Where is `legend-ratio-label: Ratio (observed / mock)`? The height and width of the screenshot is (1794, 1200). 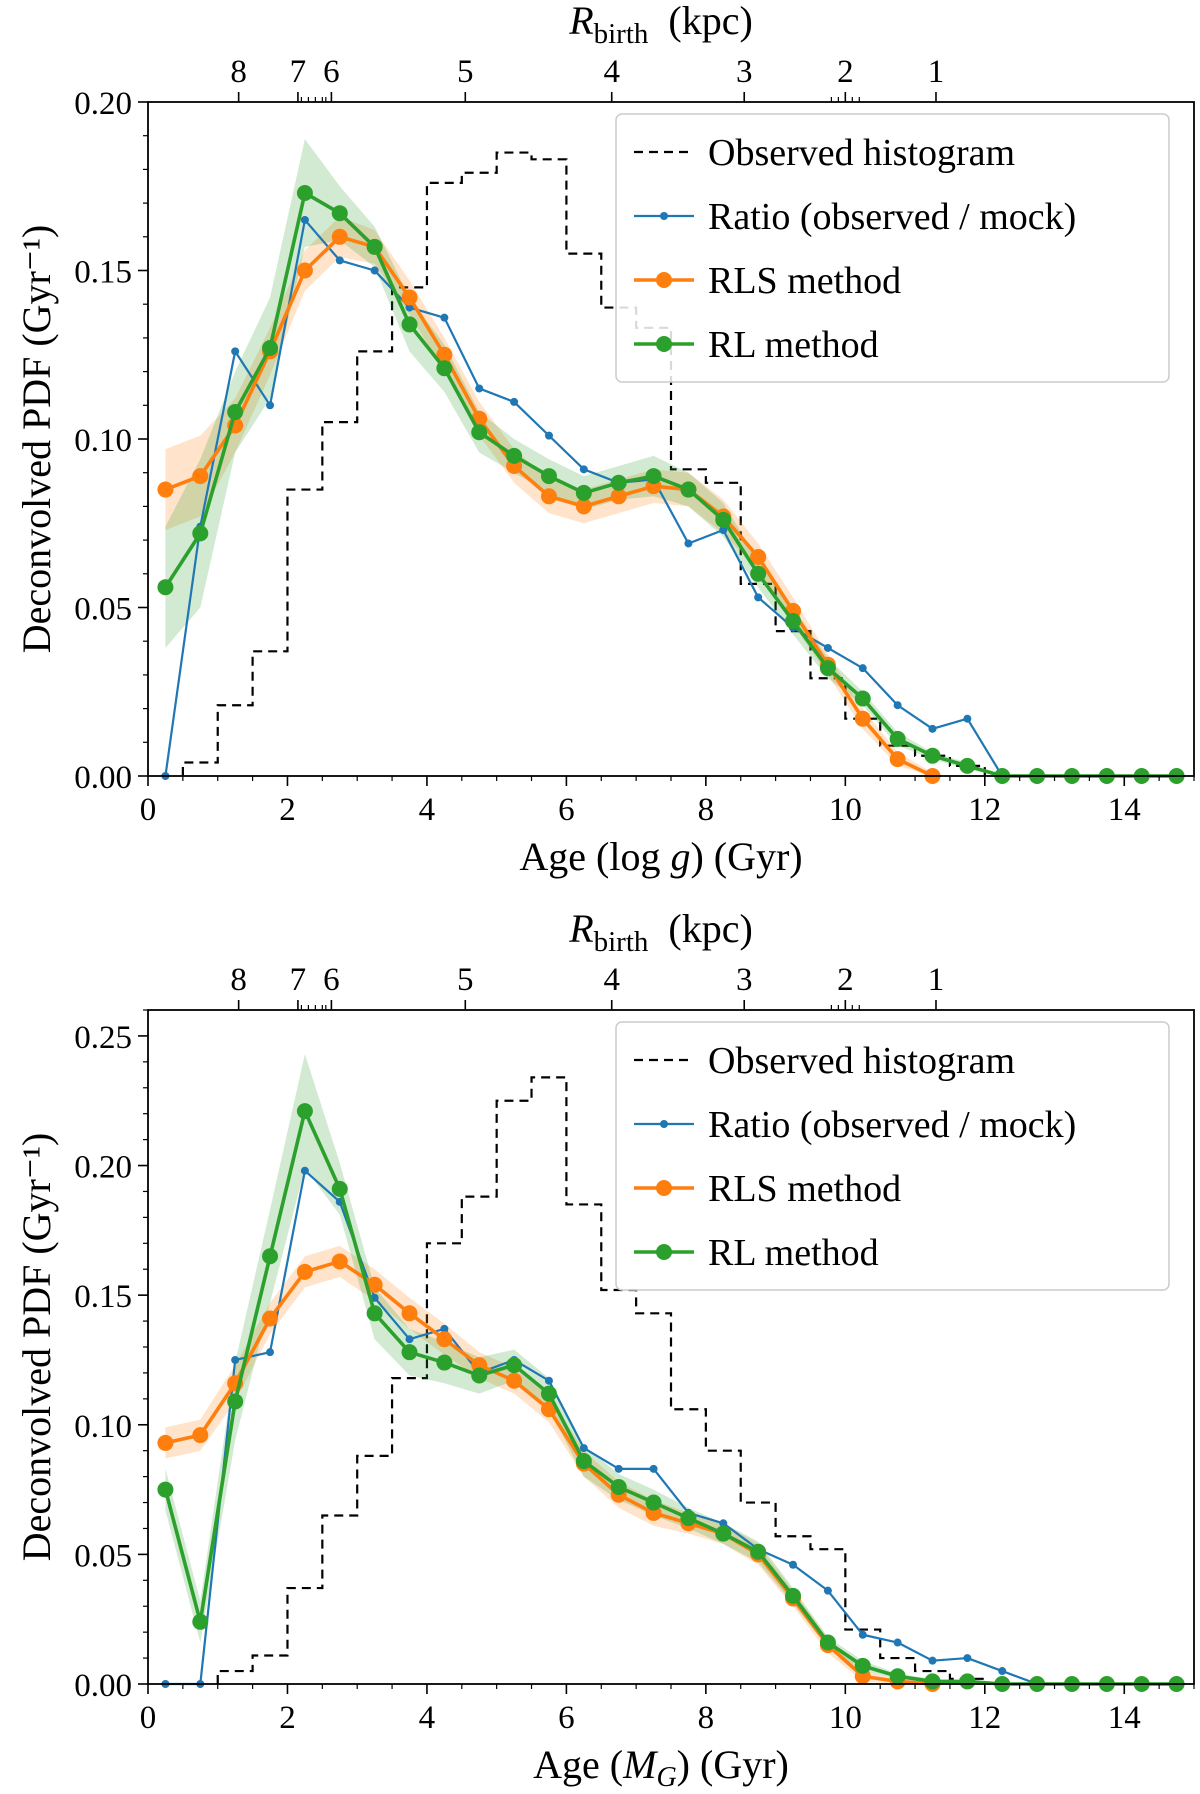
legend-ratio-label: Ratio (observed / mock) is located at coordinates (892, 1125).